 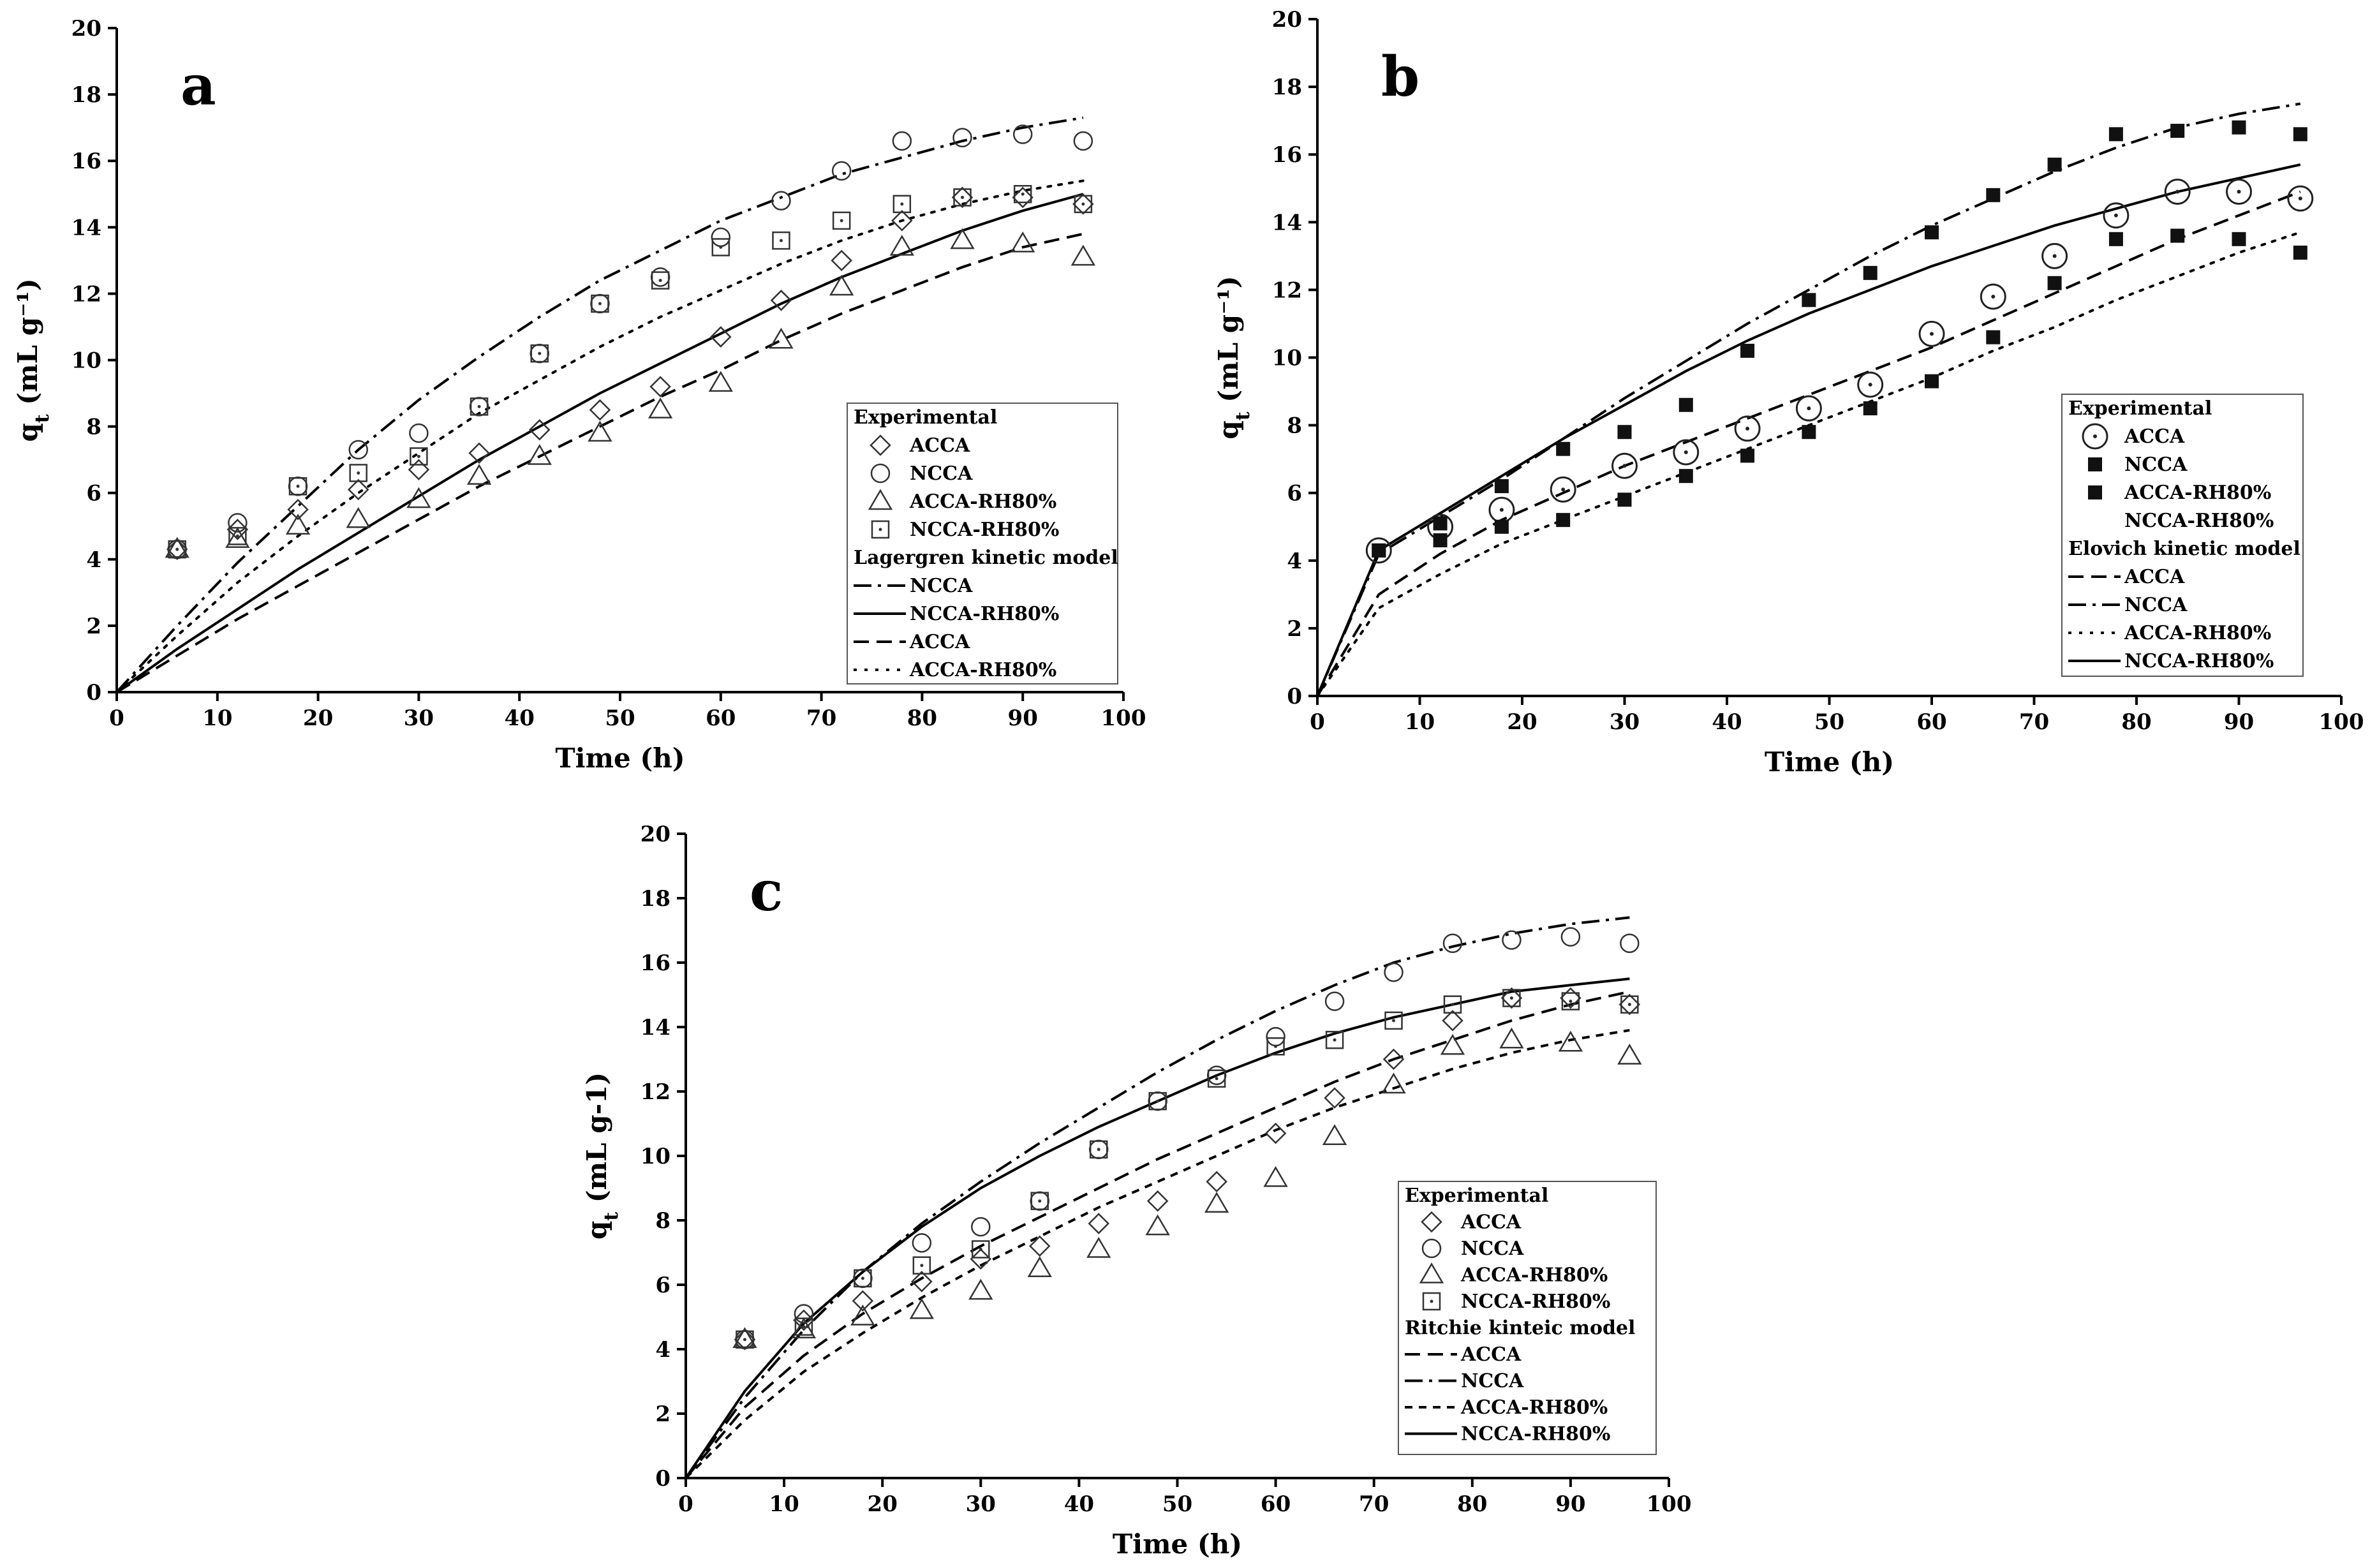 I want to click on model-curve-ncca, so click(x=1157, y=1197).